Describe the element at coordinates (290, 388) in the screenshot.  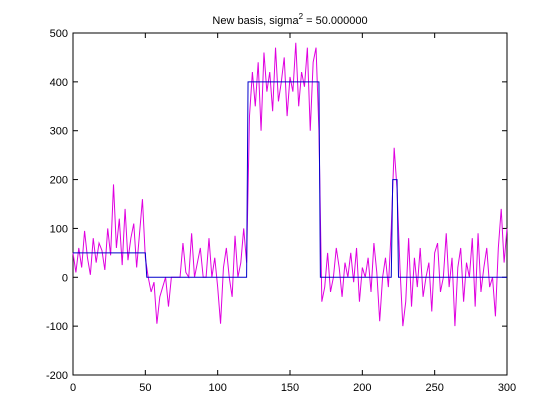
I see `x-tick-label: 150` at that location.